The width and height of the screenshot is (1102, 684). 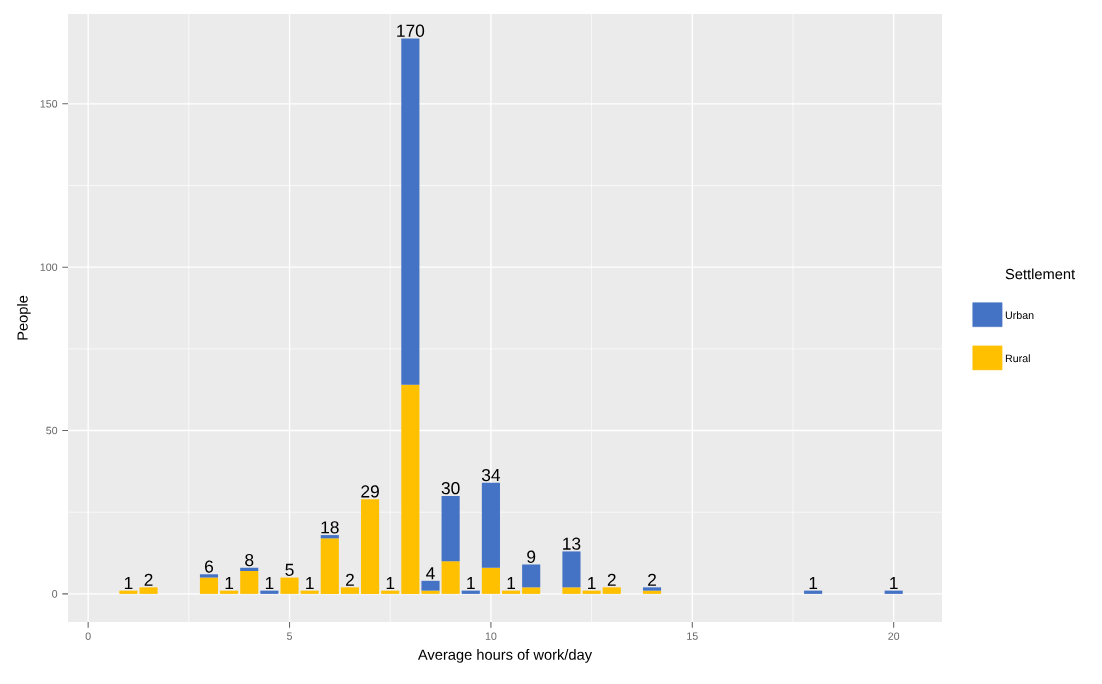 I want to click on y-axis-title: People, so click(x=23, y=317).